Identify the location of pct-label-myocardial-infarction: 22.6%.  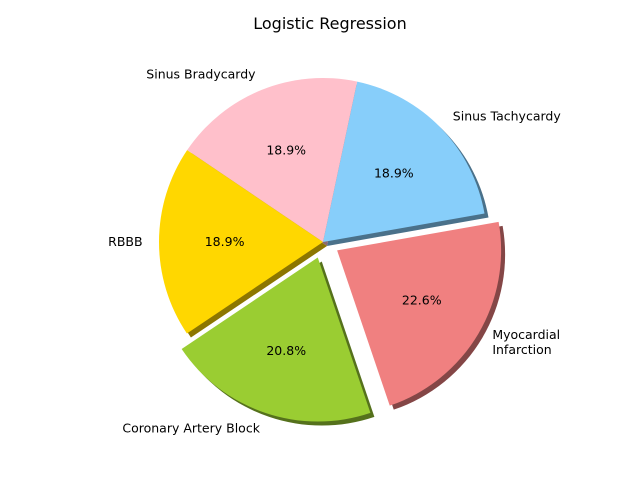
(422, 300).